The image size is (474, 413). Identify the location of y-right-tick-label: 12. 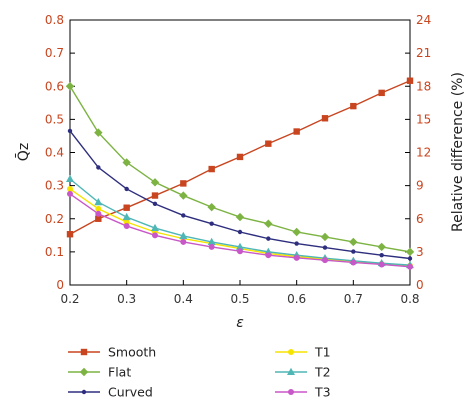
(423, 153).